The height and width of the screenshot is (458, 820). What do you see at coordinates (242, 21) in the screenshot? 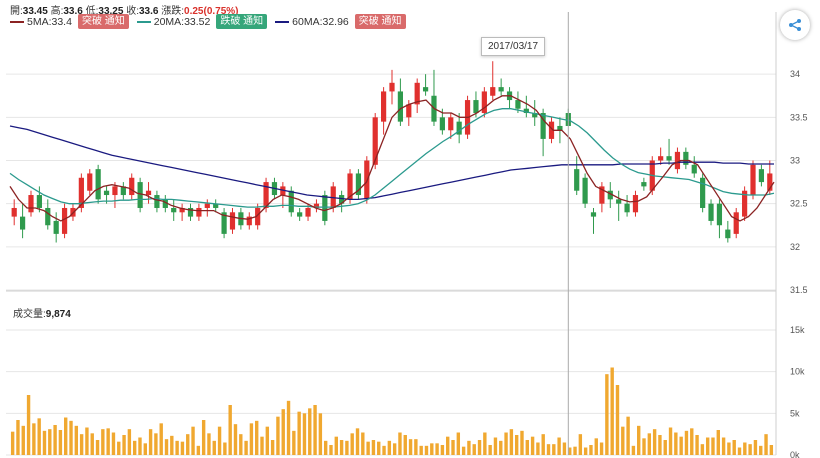
I see `ma20-breakdown-notify-button: 跌破 通知` at bounding box center [242, 21].